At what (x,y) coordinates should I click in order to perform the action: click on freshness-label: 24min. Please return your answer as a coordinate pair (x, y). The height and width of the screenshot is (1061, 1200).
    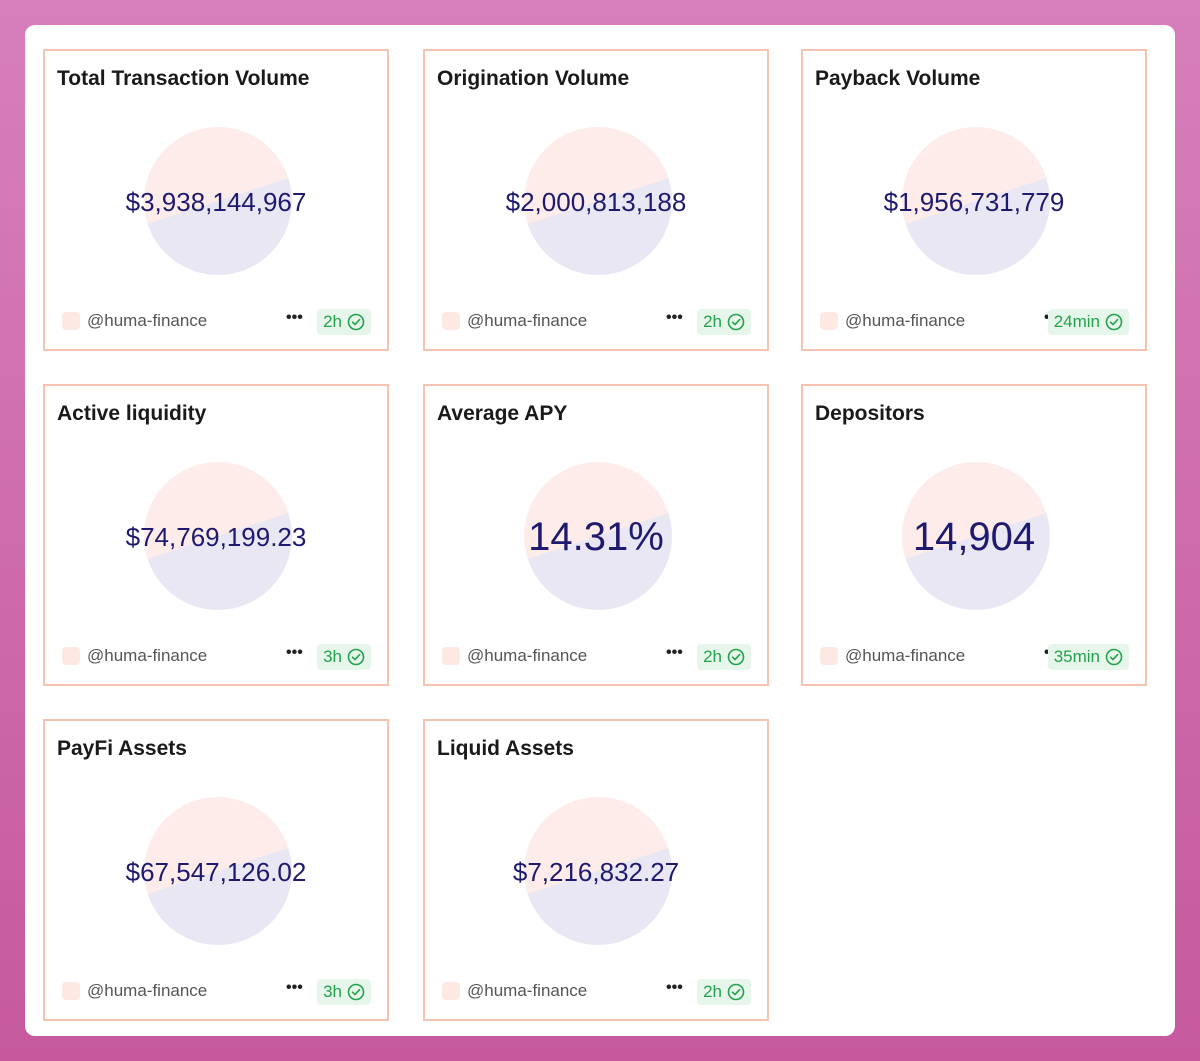
    Looking at the image, I should click on (1076, 321).